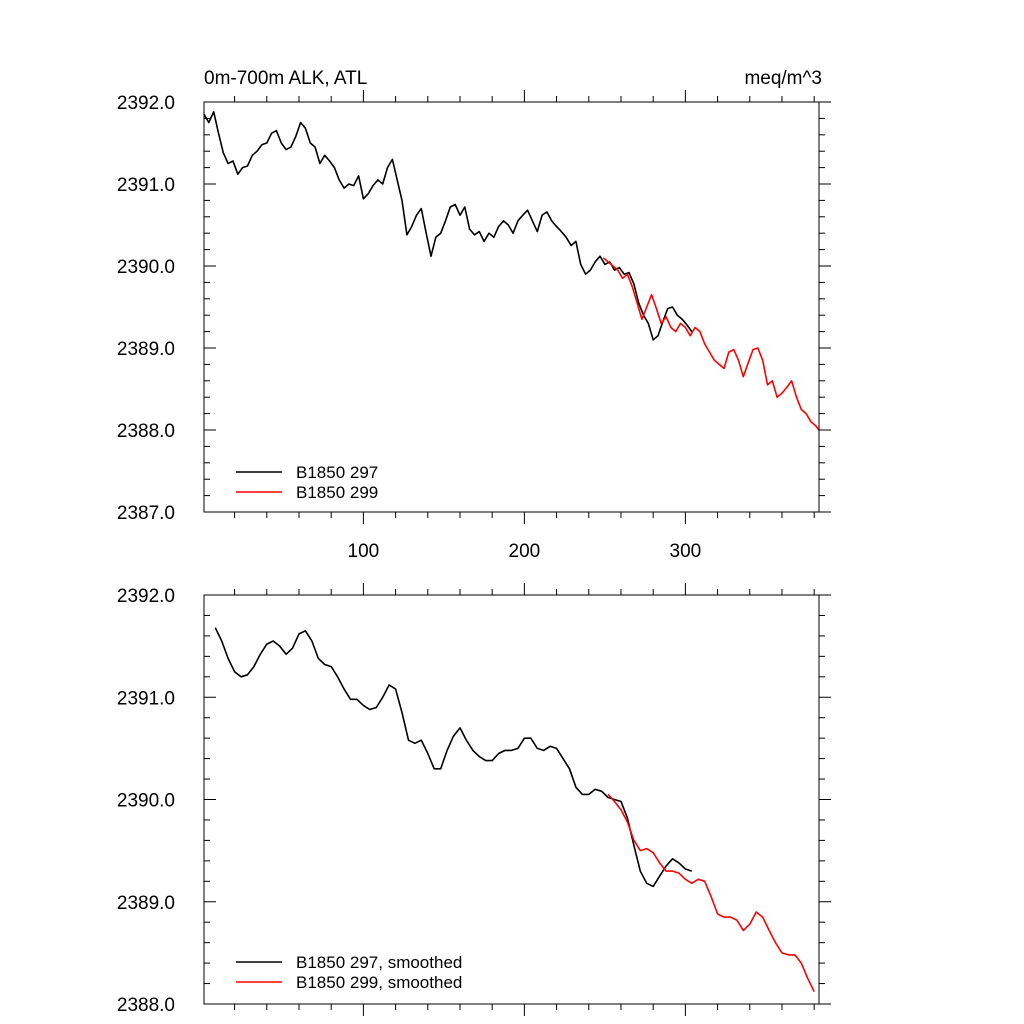  What do you see at coordinates (337, 472) in the screenshot?
I see `legend-label: B1850 297` at bounding box center [337, 472].